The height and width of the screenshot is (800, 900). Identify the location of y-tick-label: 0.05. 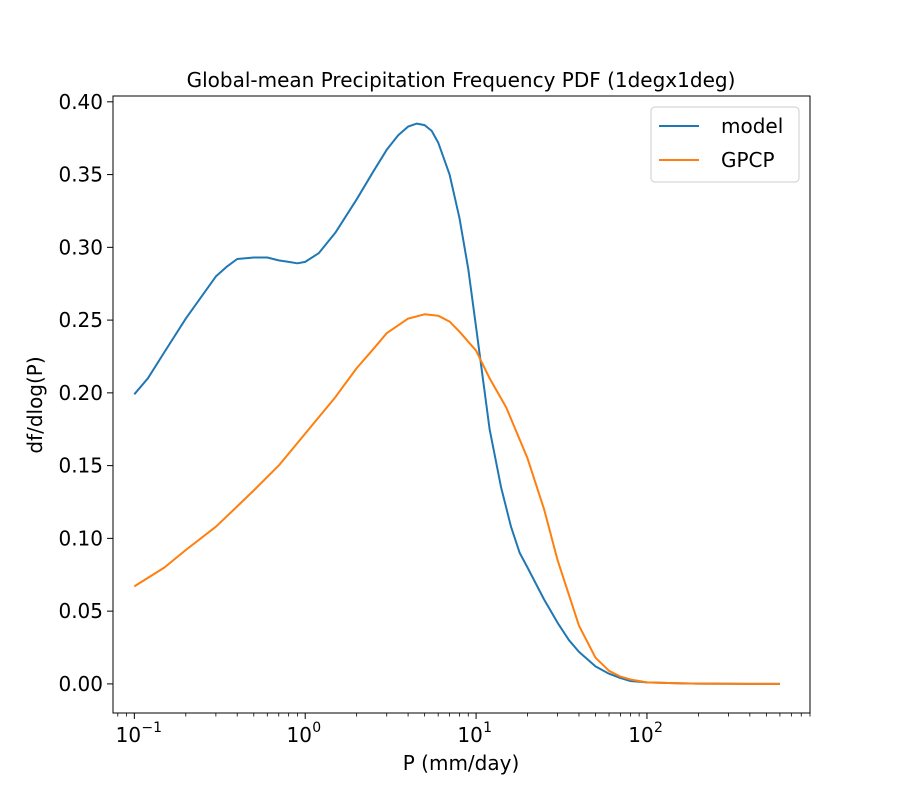
(80, 611).